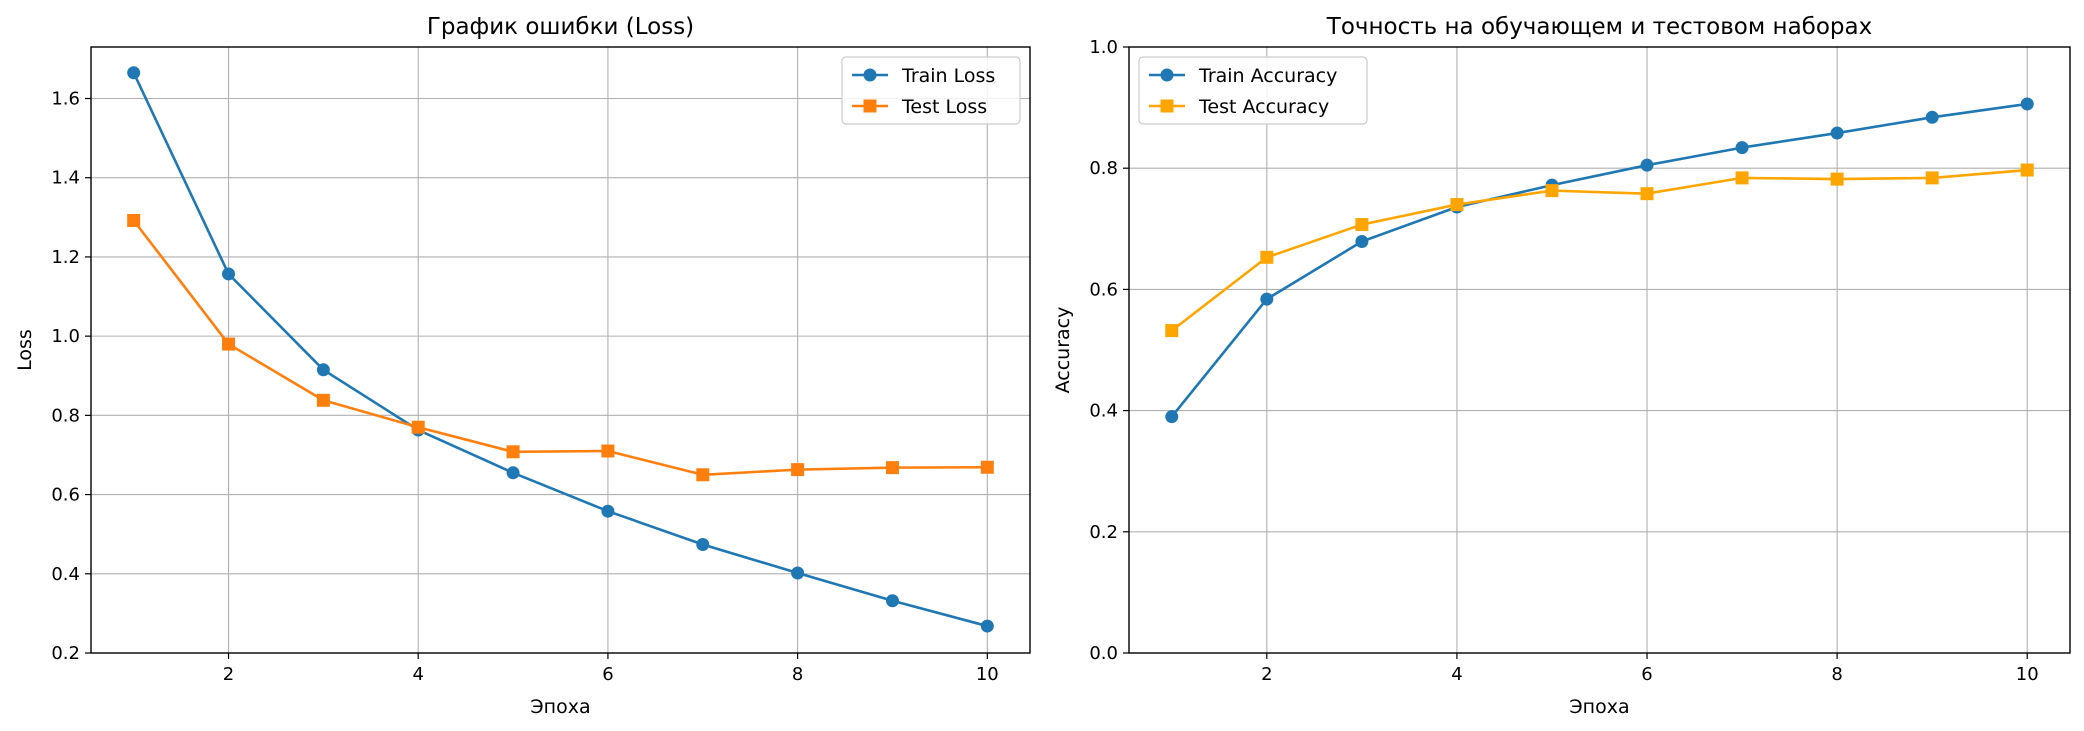 The image size is (2084, 731). Describe the element at coordinates (65, 178) in the screenshot. I see `y-tick-label: 1.4` at that location.